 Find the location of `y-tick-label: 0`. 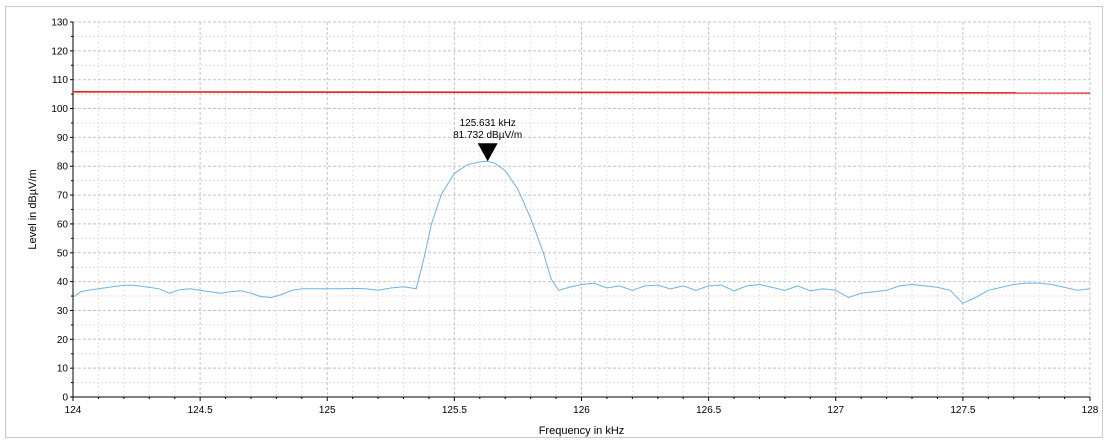

y-tick-label: 0 is located at coordinates (65, 398).